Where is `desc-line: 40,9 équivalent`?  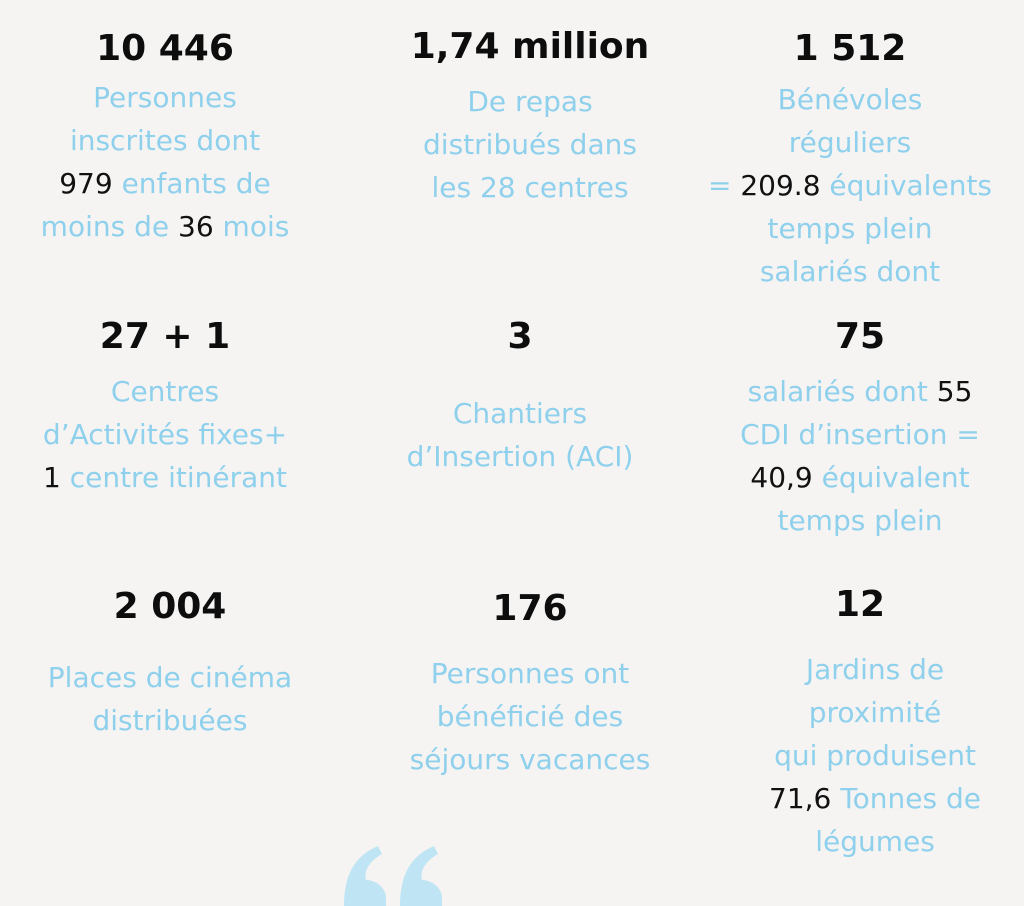 desc-line: 40,9 équivalent is located at coordinates (860, 477).